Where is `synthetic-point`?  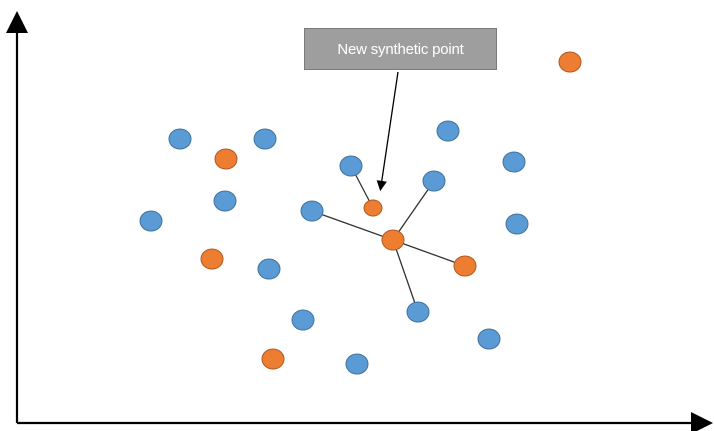
synthetic-point is located at coordinates (373, 208).